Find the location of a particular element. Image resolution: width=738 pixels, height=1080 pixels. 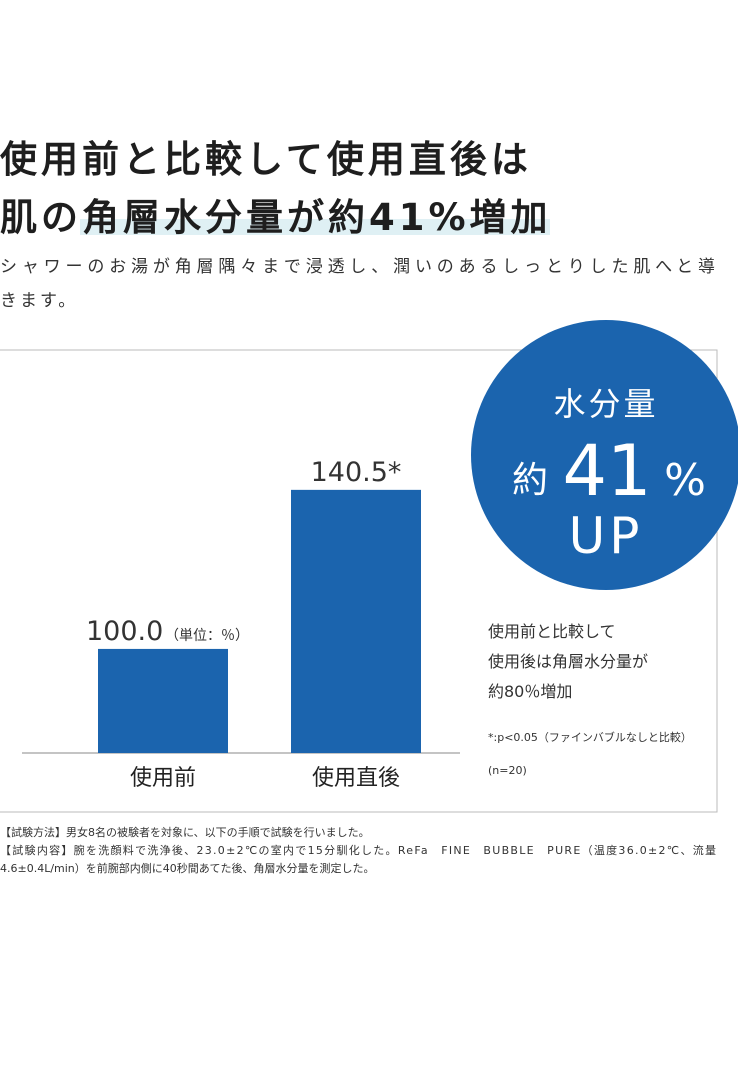

test-note: 【試験方法】男女8名の被験者を対象に、以下の手順で試験を行いました。 is located at coordinates (185, 832).